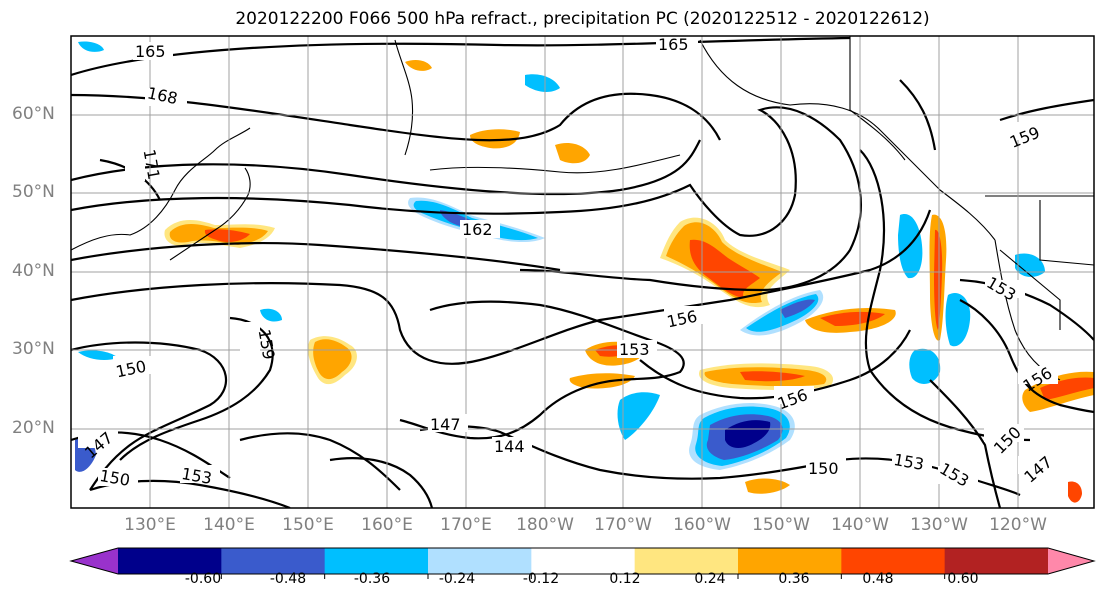 The width and height of the screenshot is (1105, 601). What do you see at coordinates (161, 189) in the screenshot?
I see `coastline-asia` at bounding box center [161, 189].